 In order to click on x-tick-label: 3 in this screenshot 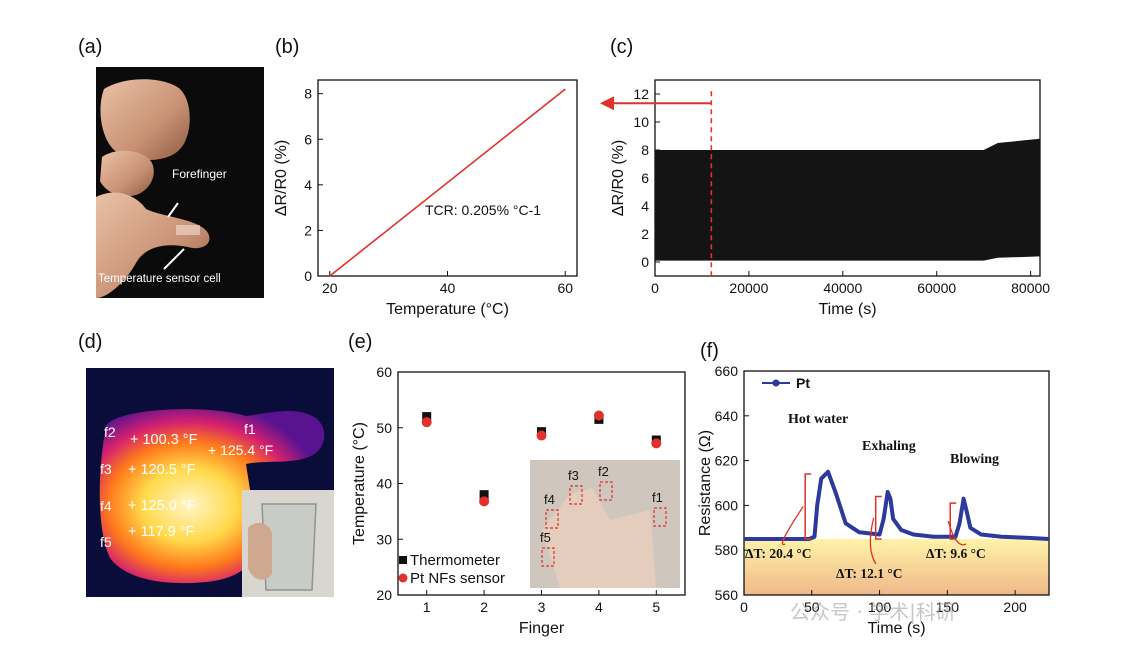, I will do `click(542, 607)`.